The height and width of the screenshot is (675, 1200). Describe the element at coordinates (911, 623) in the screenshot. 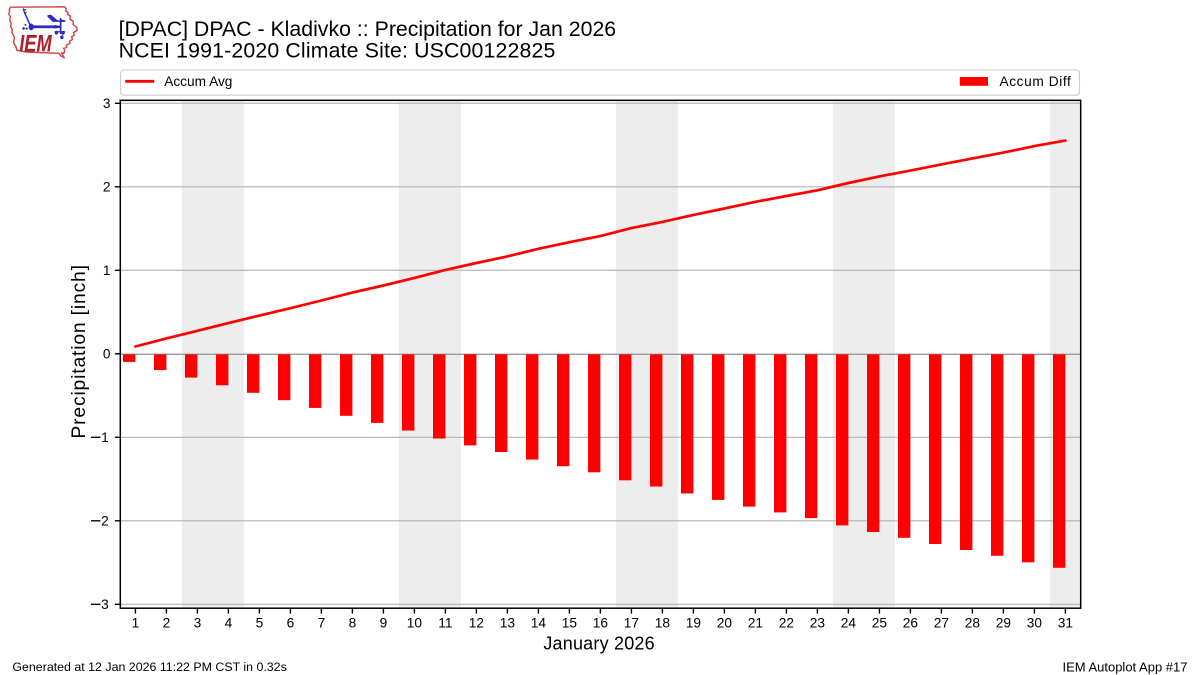

I see `svg-text: 26` at that location.